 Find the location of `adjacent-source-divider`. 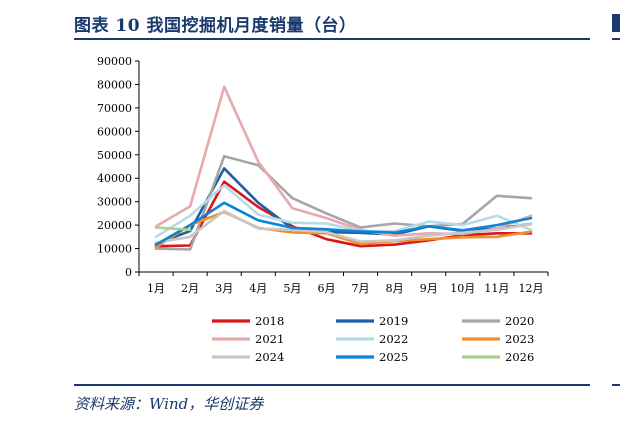

adjacent-source-divider is located at coordinates (616, 385).